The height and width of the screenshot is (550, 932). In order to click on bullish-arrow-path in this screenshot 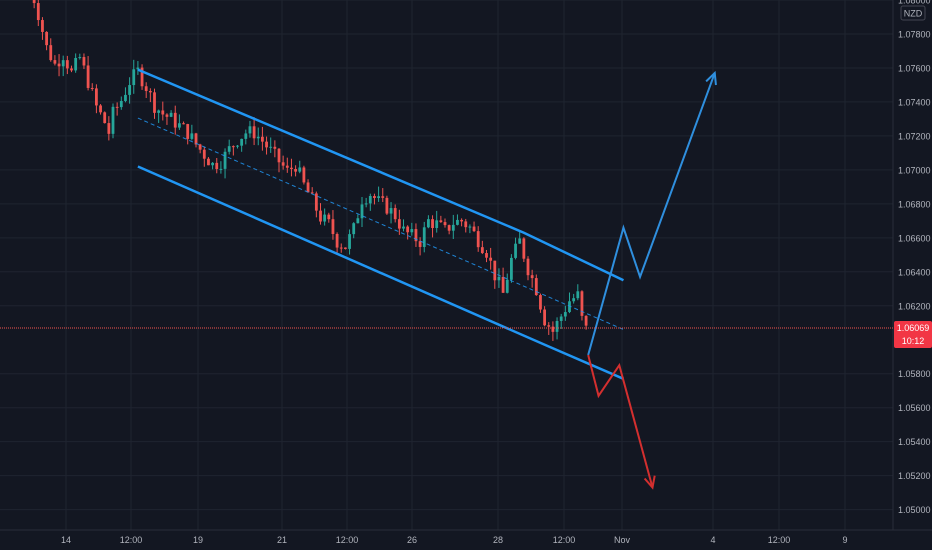, I will do `click(651, 214)`.